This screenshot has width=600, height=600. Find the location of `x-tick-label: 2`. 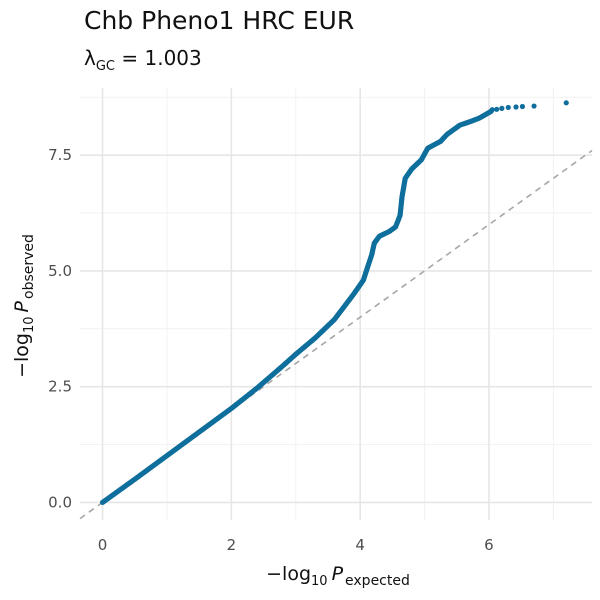

x-tick-label: 2 is located at coordinates (232, 545).